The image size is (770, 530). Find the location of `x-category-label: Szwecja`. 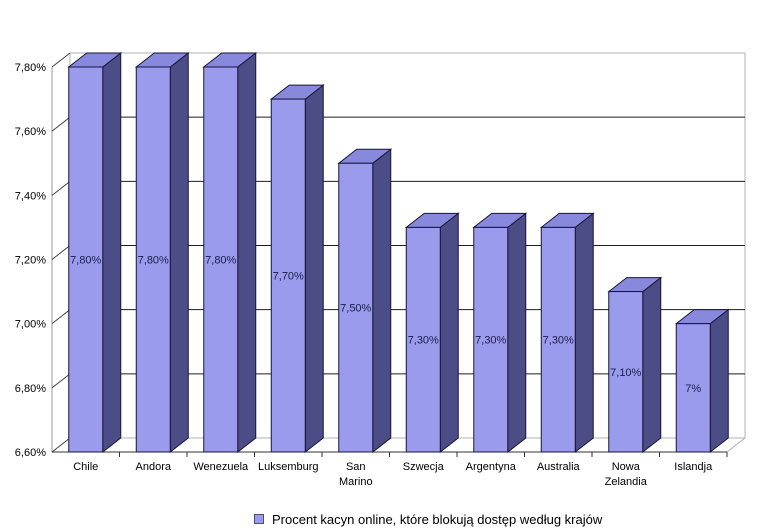

x-category-label: Szwecja is located at coordinates (424, 467).